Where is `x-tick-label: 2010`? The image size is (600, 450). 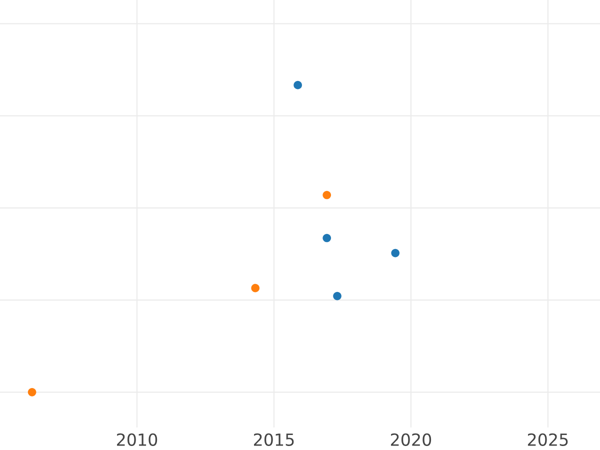
x-tick-label: 2010 is located at coordinates (137, 439).